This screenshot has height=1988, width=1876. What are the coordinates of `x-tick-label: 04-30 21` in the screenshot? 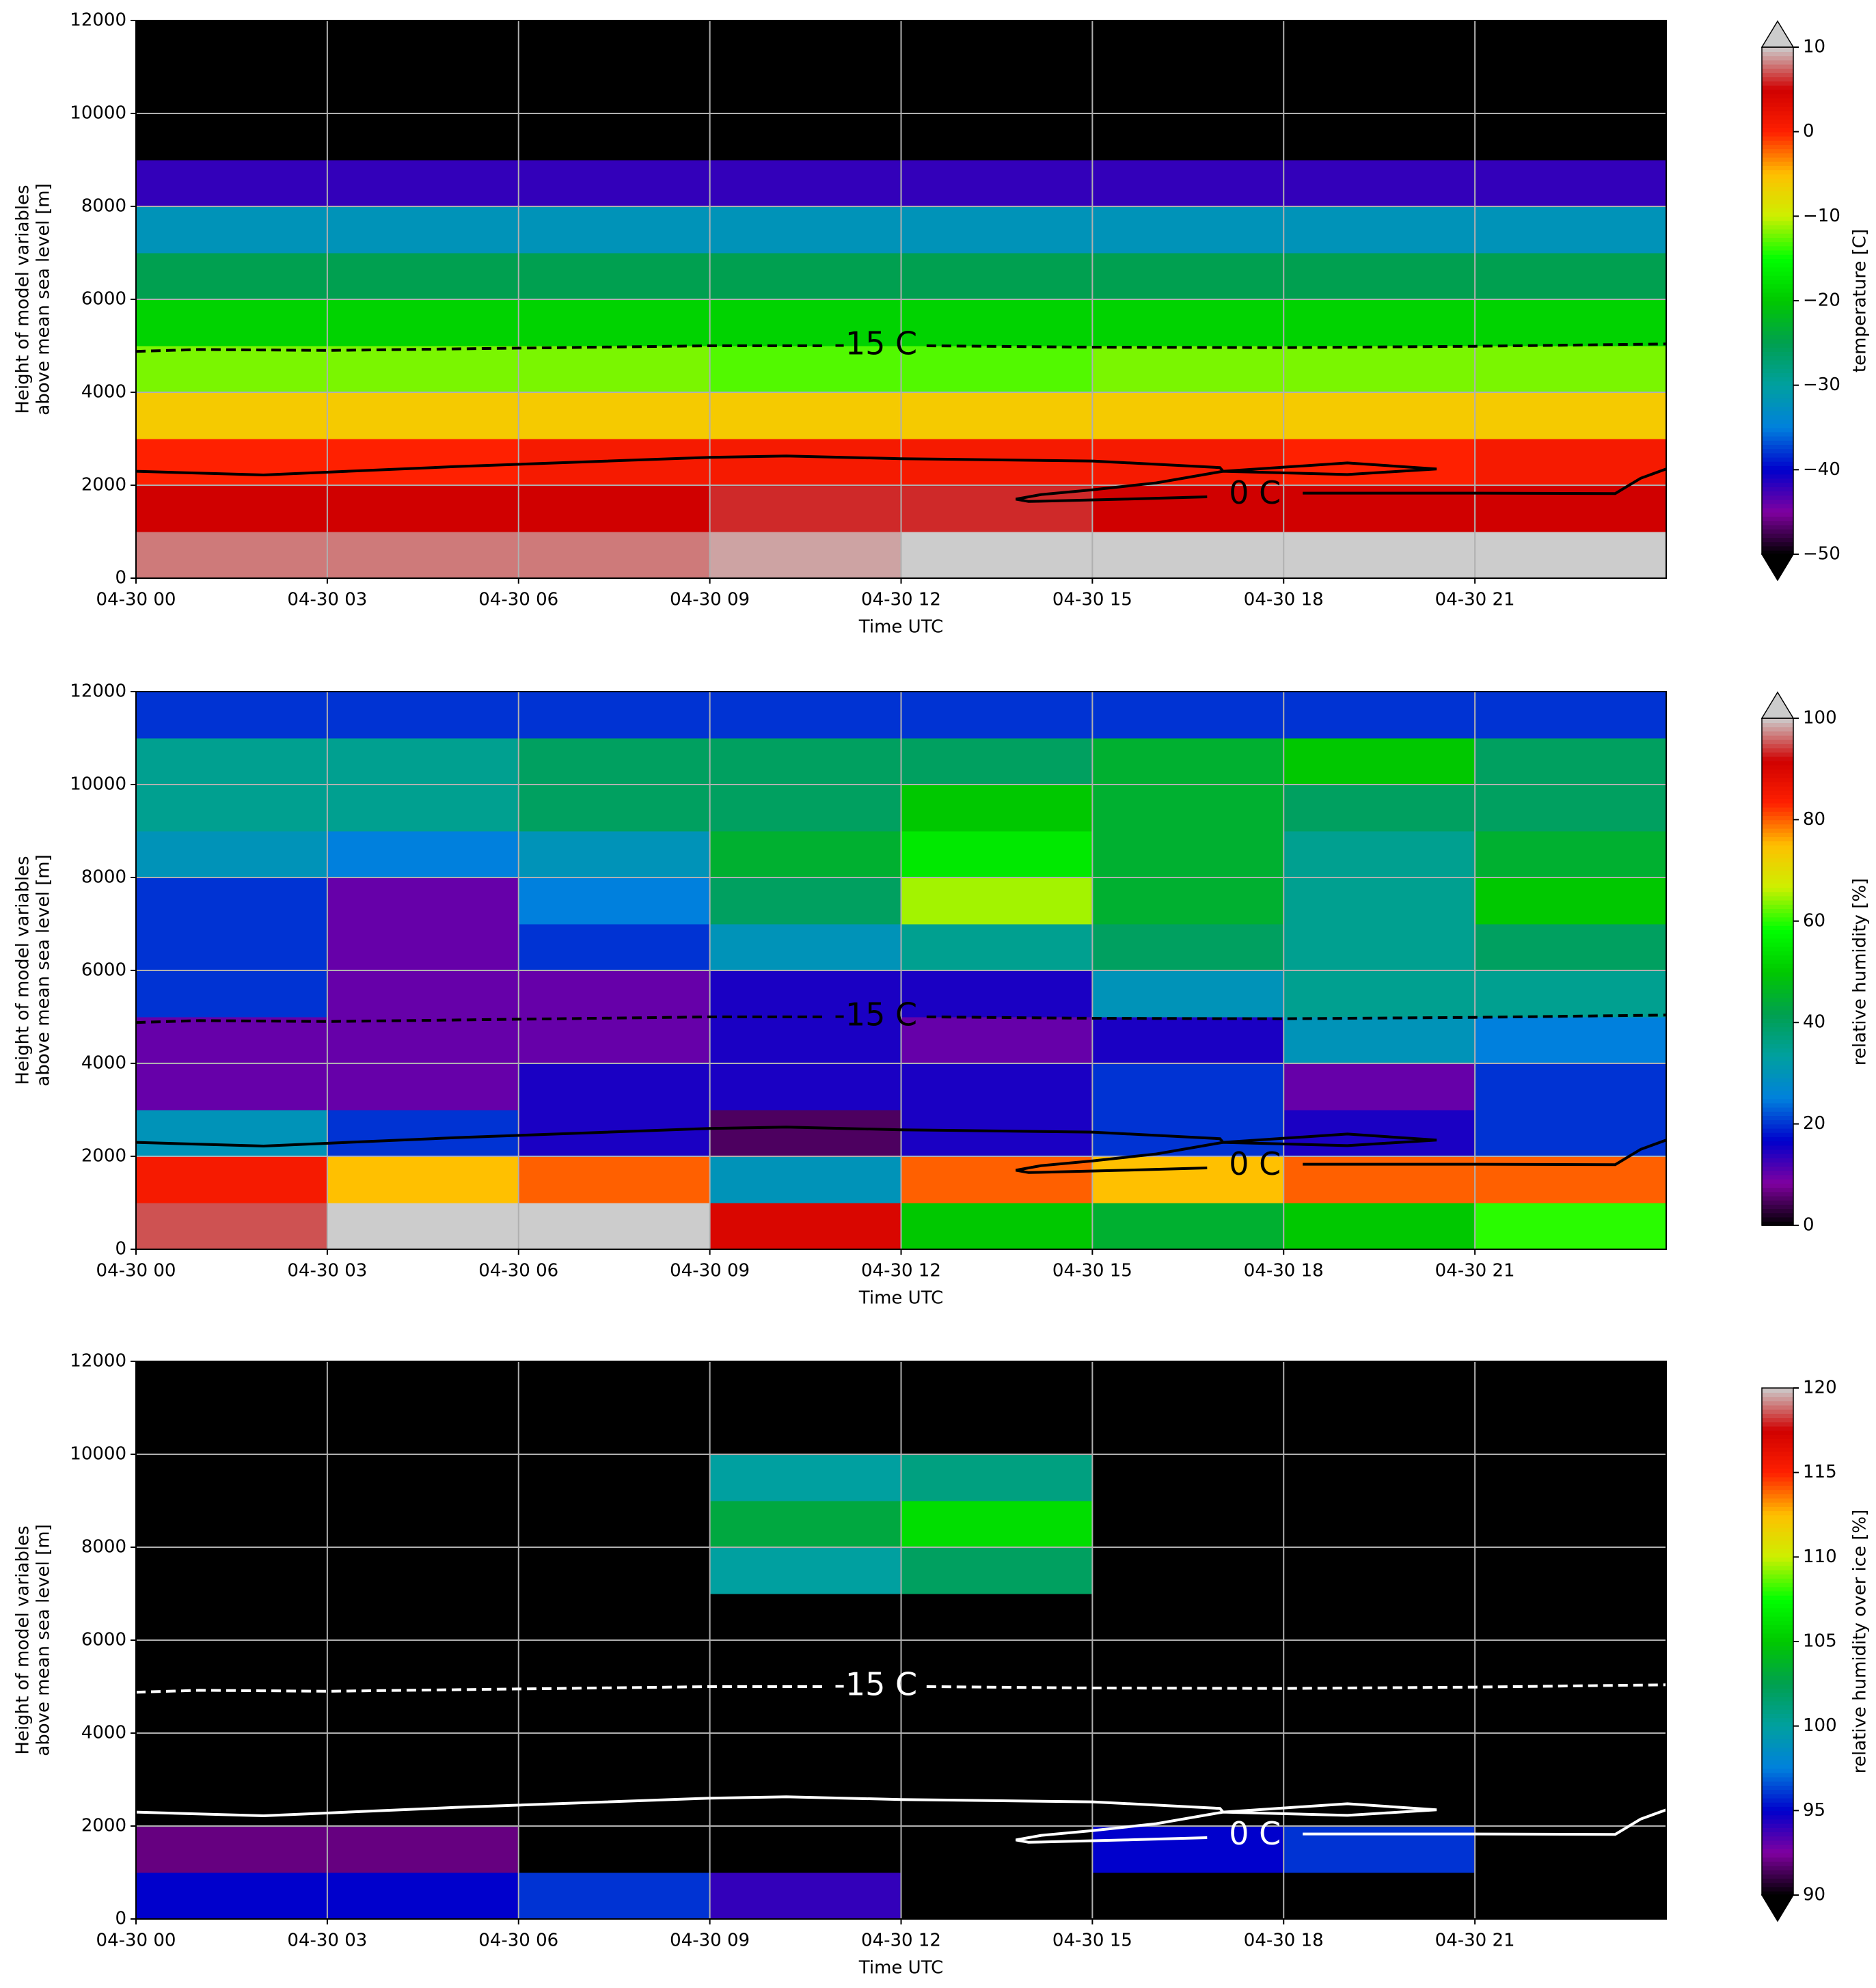 It's located at (1475, 600).